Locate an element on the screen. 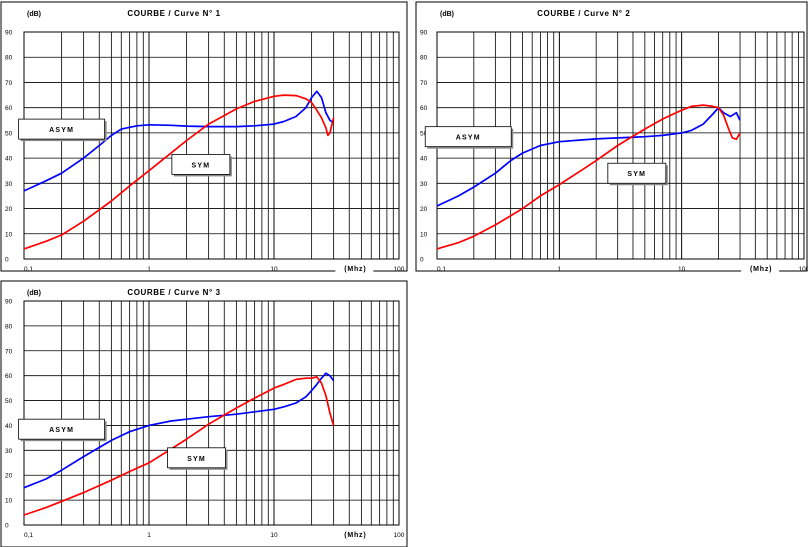  chart-title: COURBE / Curve N° 2 is located at coordinates (583, 13).